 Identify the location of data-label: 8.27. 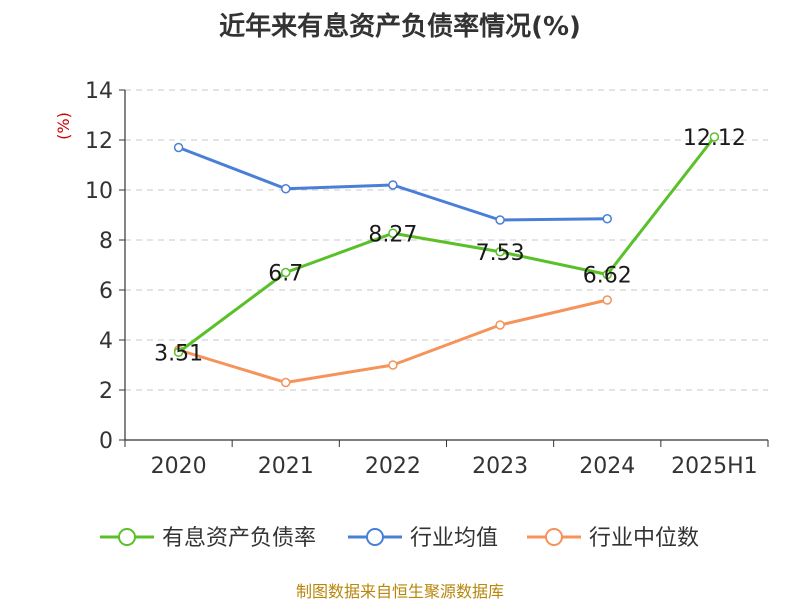
(392, 234).